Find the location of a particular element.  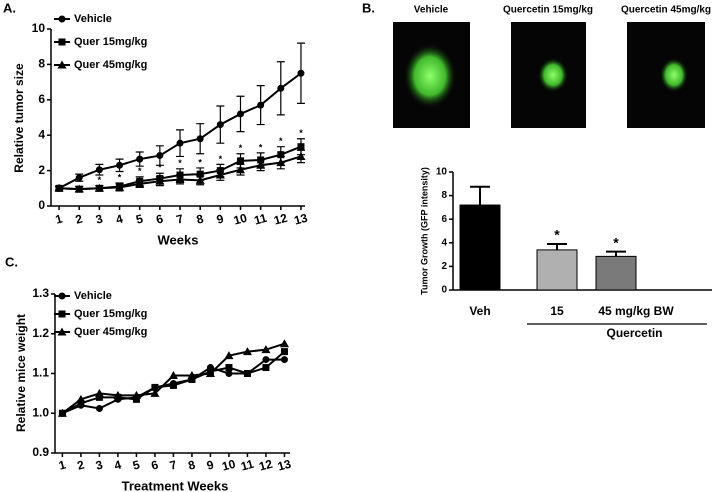

x-tick-label: 5 is located at coordinates (139, 218).